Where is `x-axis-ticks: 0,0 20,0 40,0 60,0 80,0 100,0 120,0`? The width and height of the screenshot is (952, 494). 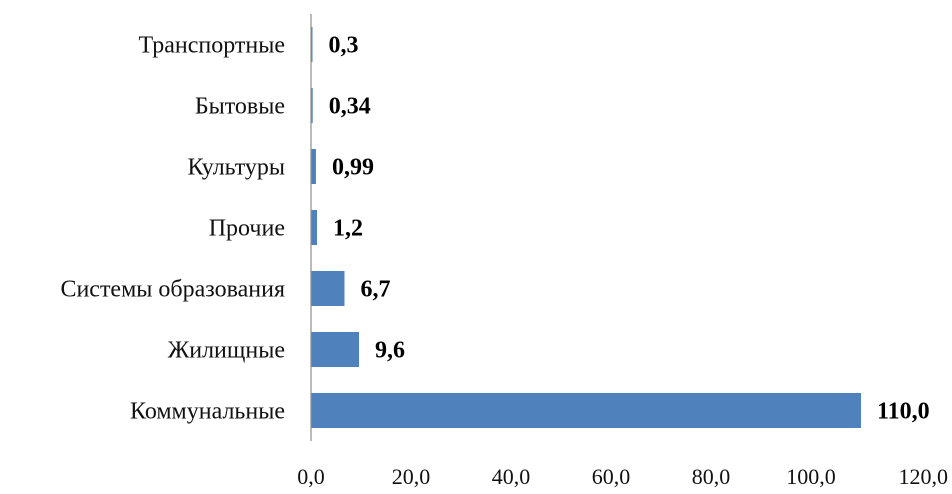 x-axis-ticks: 0,0 20,0 40,0 60,0 80,0 100,0 120,0 is located at coordinates (622, 476).